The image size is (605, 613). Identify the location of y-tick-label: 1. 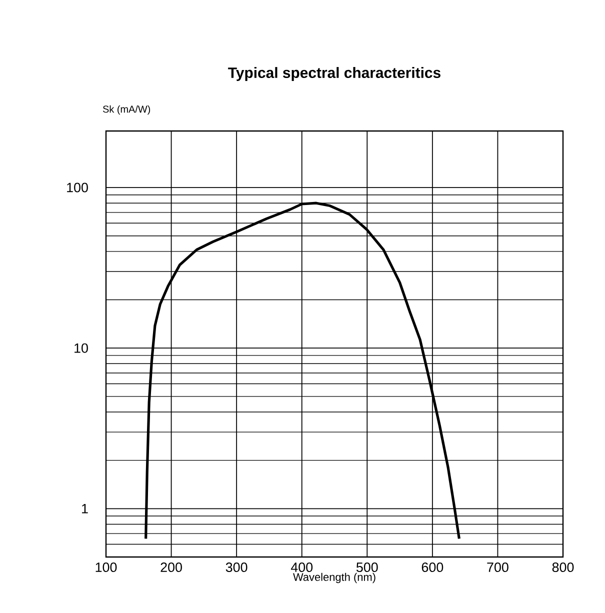
(85, 509).